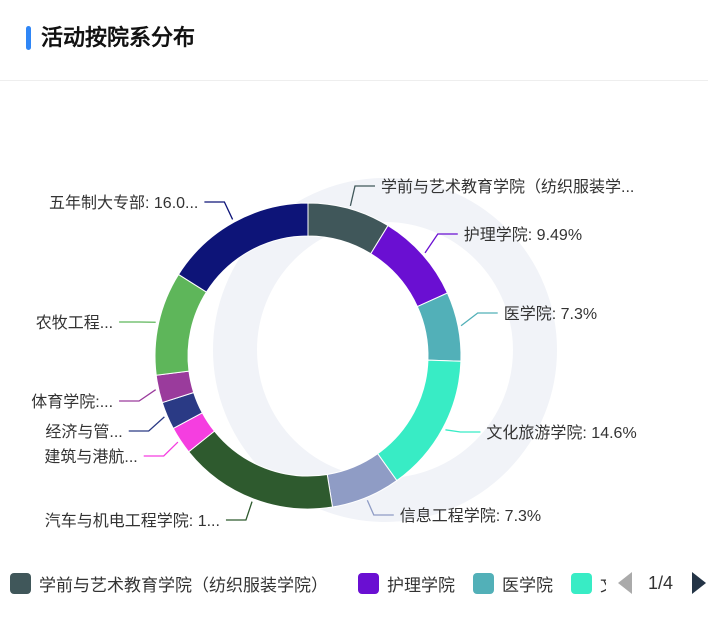  I want to click on legend-item: 学前与艺术教育学院（纺织服装学院）, so click(169, 583).